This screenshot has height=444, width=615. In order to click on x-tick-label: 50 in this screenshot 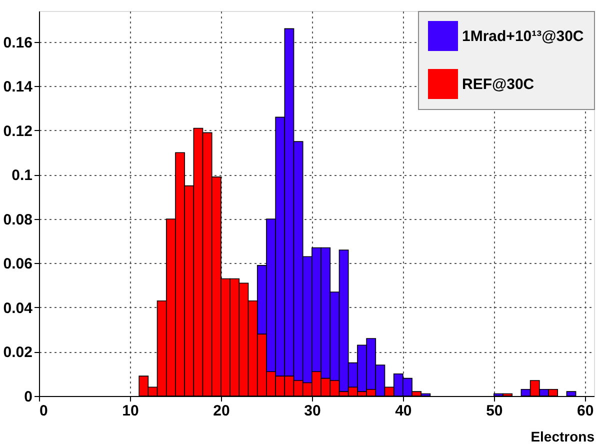, I will do `click(494, 411)`.